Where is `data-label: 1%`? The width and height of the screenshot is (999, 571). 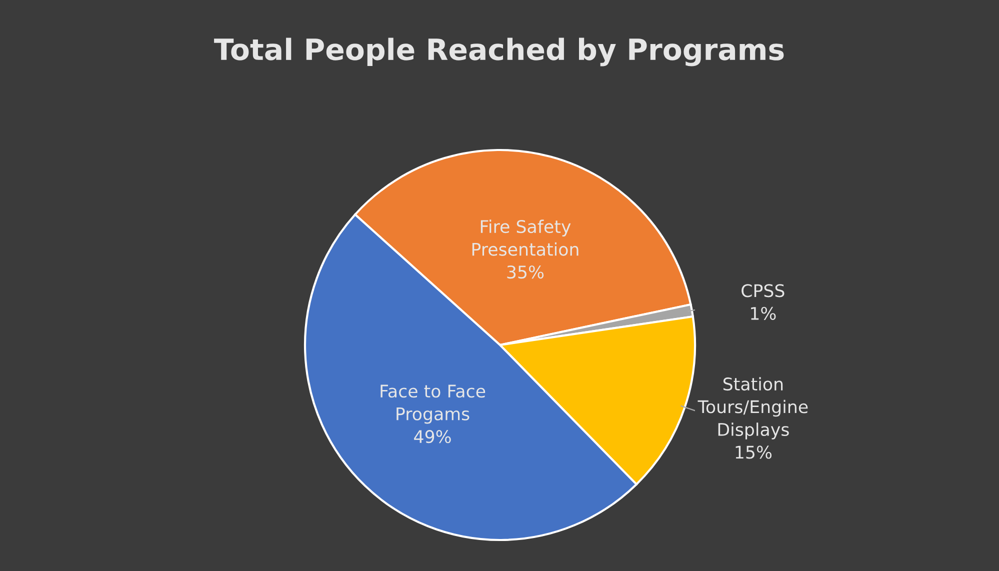 data-label: 1% is located at coordinates (763, 313).